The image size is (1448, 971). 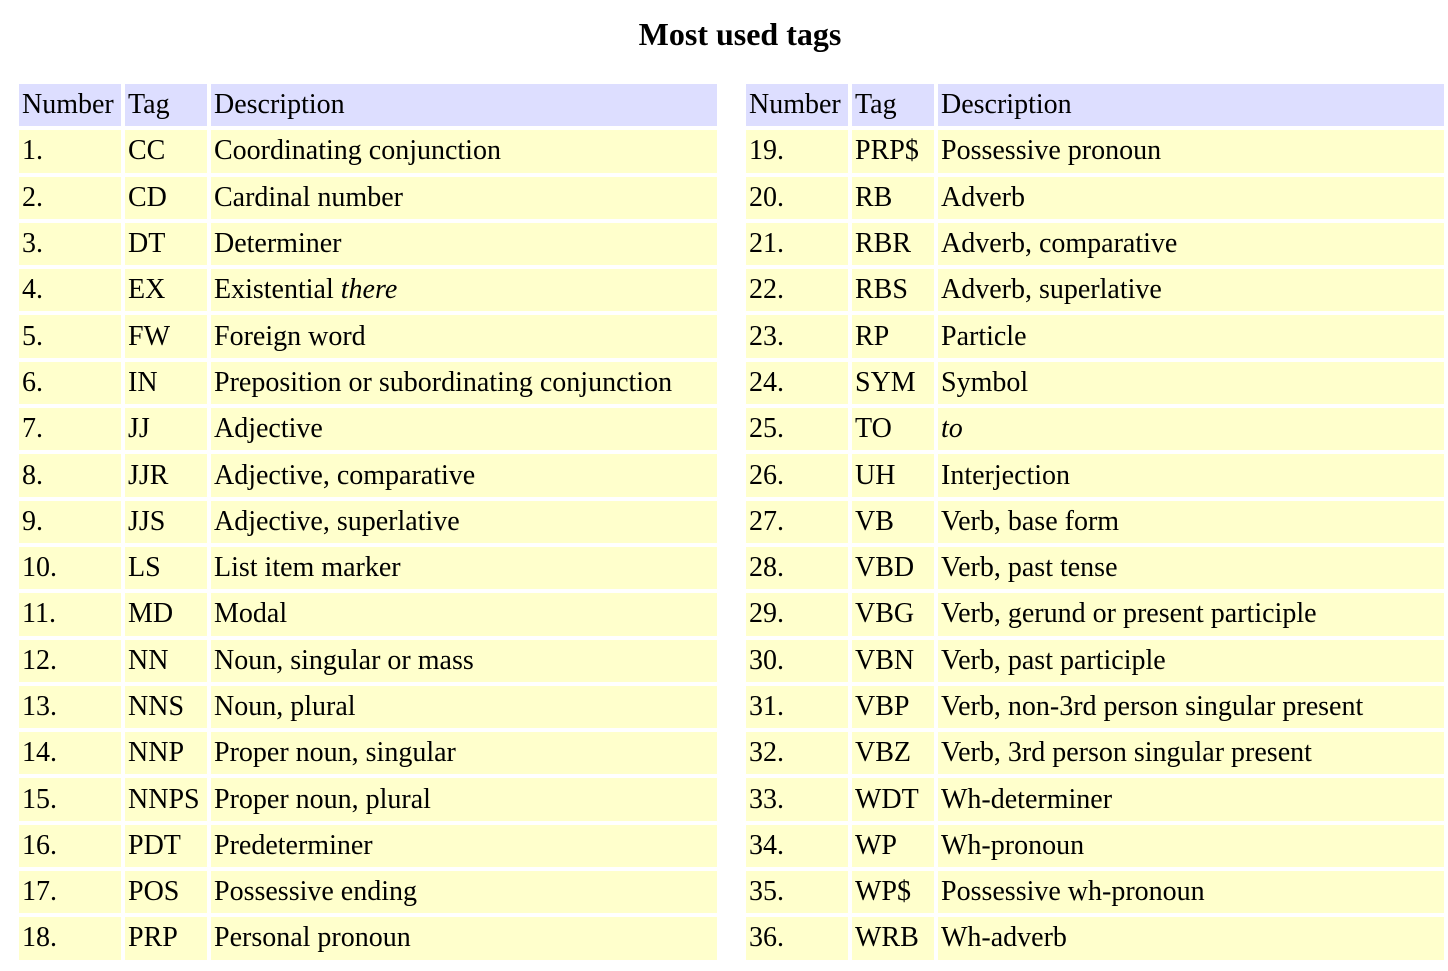 What do you see at coordinates (335, 753) in the screenshot?
I see `description-text: Proper noun, singular` at bounding box center [335, 753].